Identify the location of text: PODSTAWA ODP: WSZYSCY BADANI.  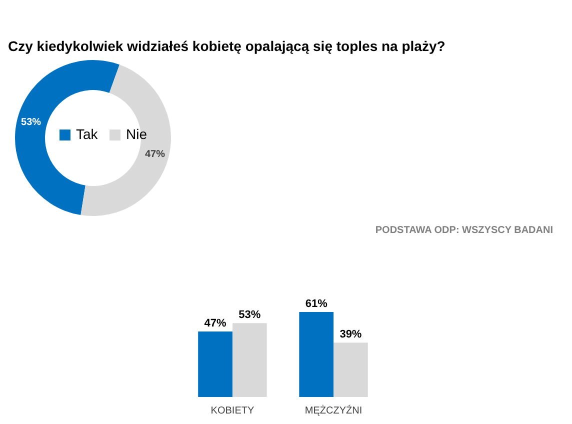
(464, 230).